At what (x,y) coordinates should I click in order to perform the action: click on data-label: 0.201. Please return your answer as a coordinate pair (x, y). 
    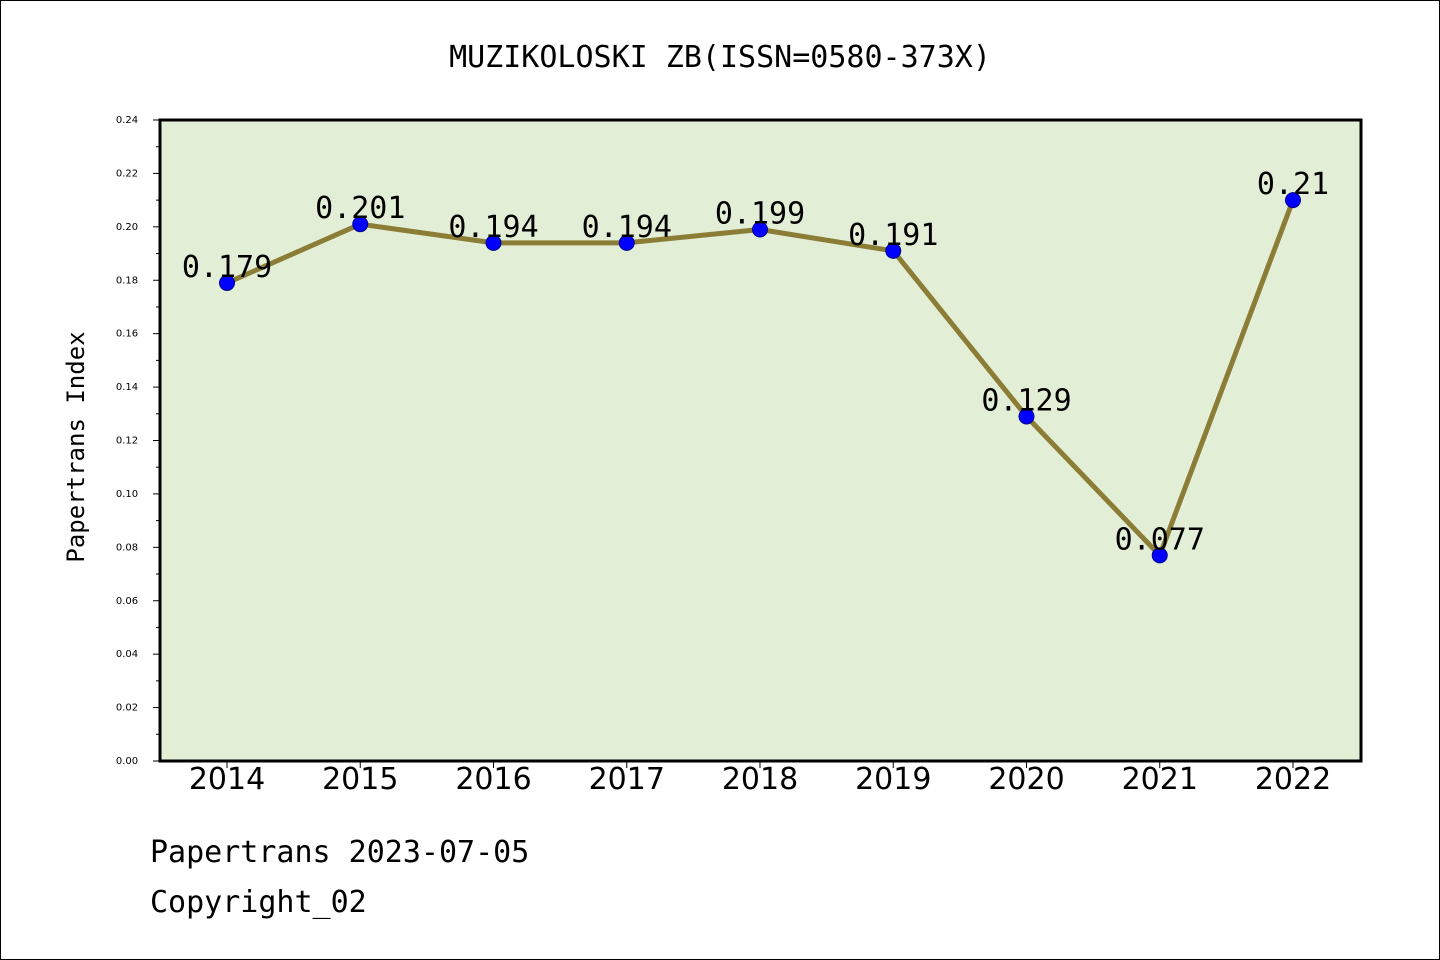
    Looking at the image, I should click on (360, 208).